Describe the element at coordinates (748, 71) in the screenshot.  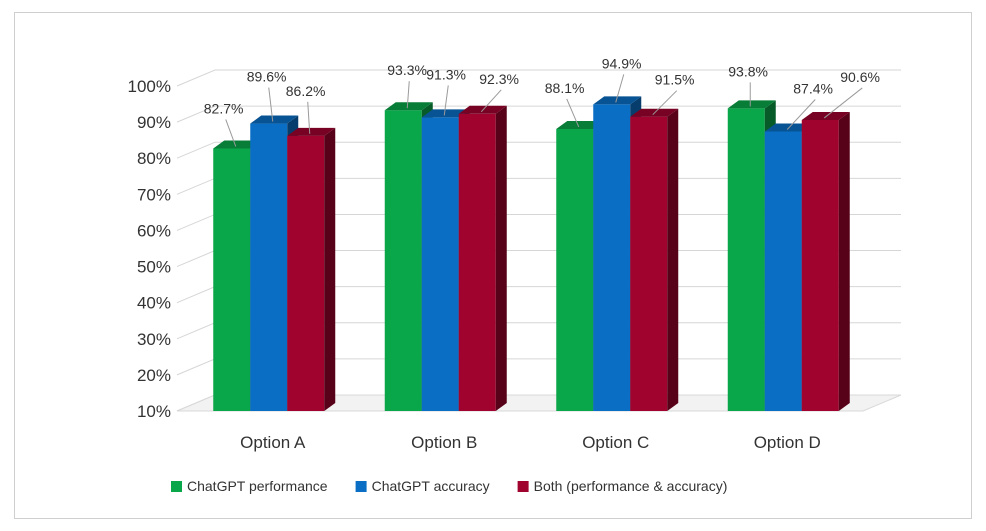
I see `data-label: 93.8%` at that location.